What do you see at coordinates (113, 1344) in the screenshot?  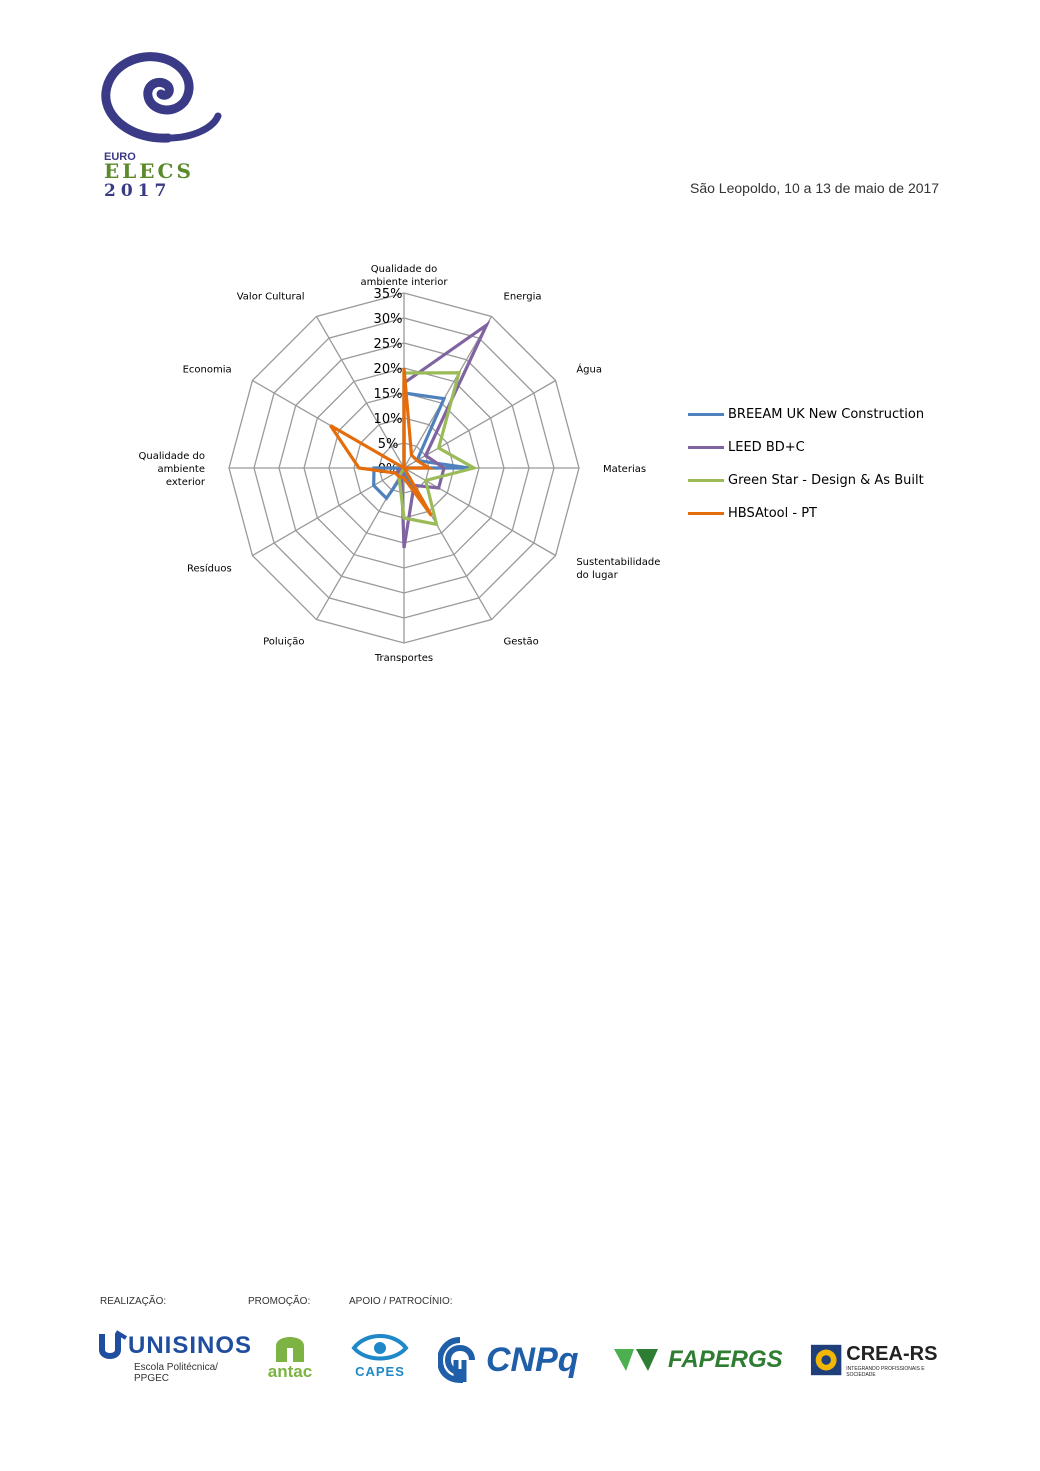 I see `unisinos-u-icon` at bounding box center [113, 1344].